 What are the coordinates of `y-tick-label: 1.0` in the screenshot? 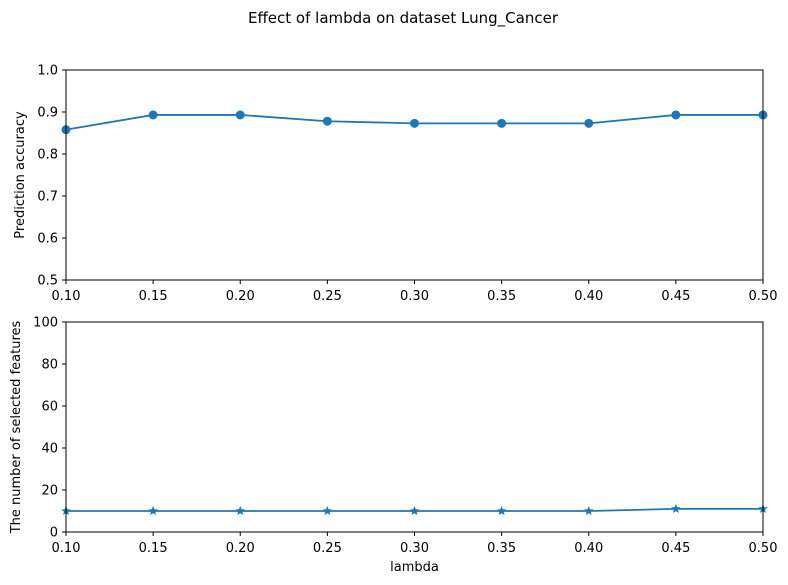 It's located at (47, 71).